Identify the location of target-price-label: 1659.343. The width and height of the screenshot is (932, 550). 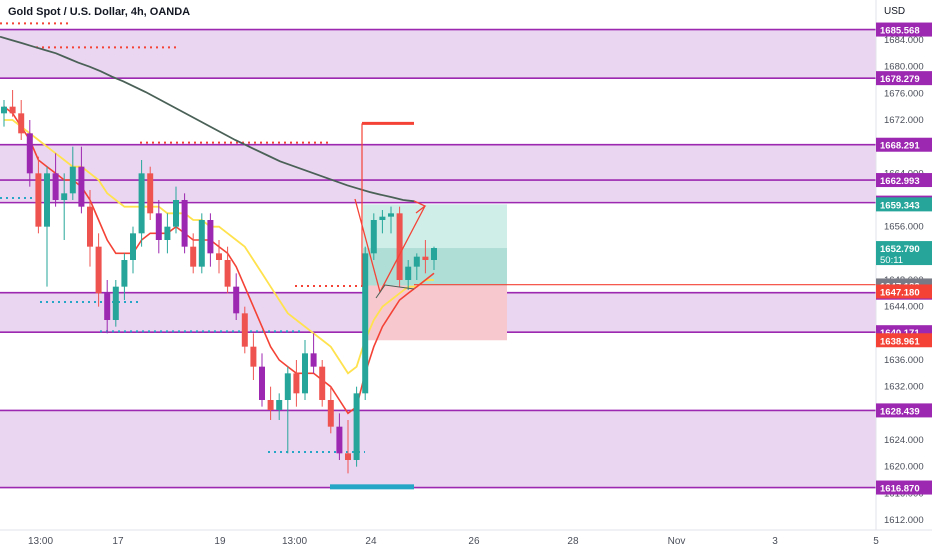
(900, 205).